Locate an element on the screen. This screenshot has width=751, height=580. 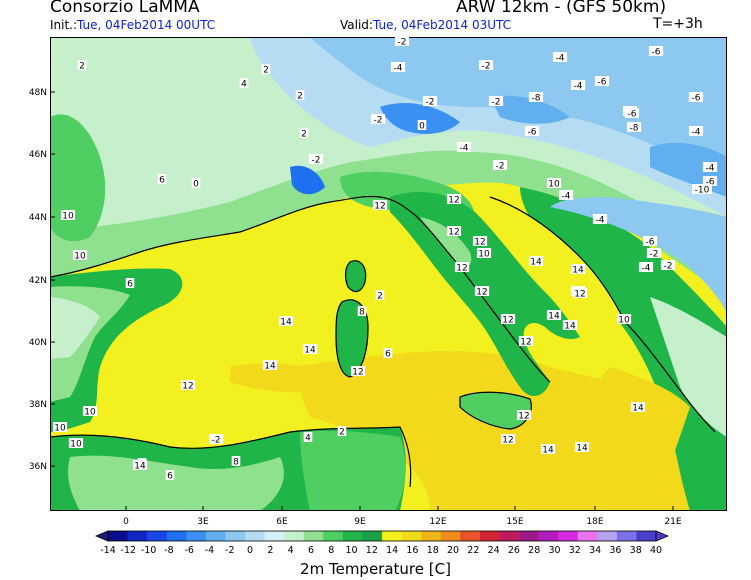
contour-value-label: 2 is located at coordinates (266, 70).